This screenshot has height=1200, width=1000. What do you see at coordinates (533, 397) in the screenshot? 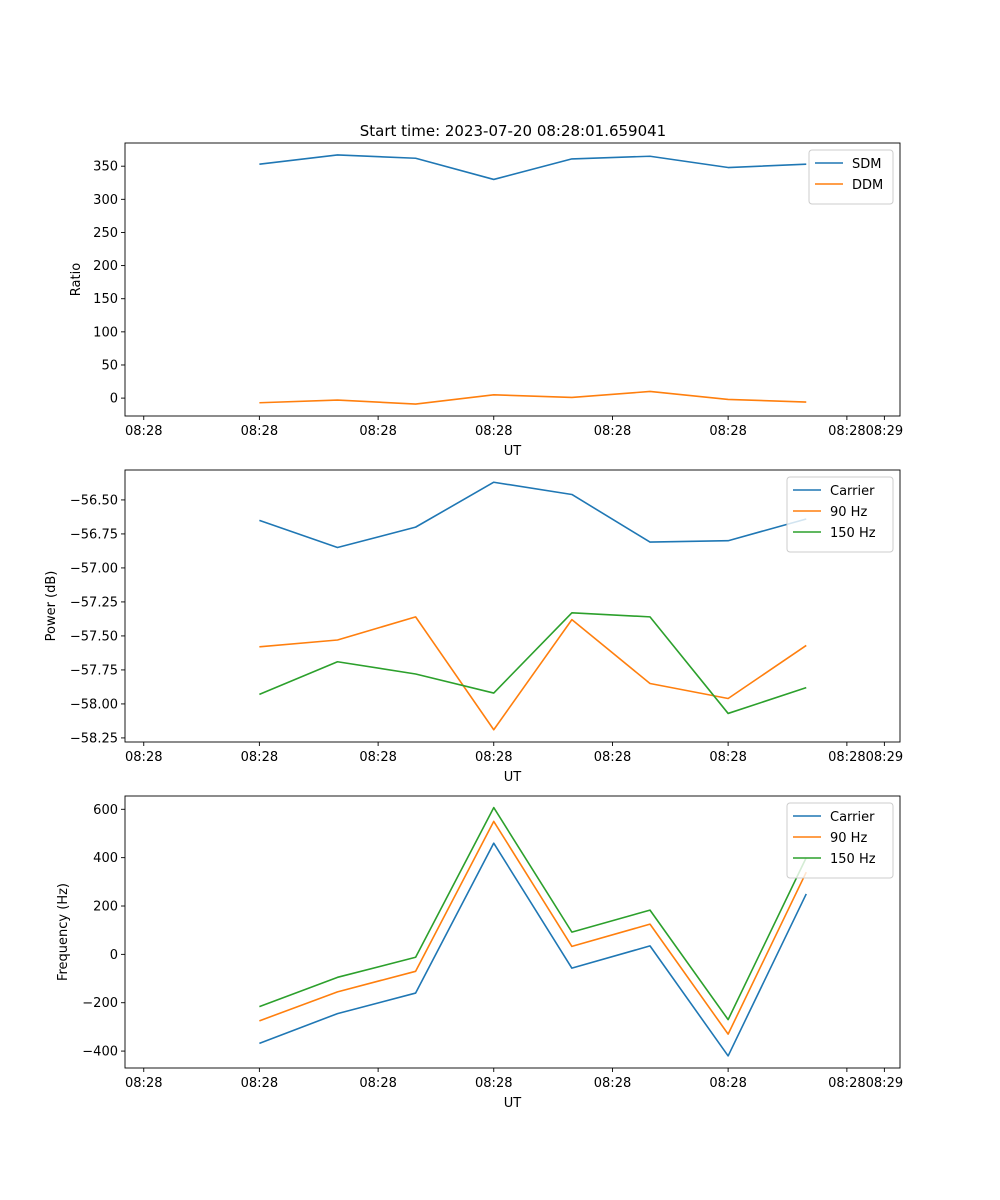
I see `series-line-ddm` at bounding box center [533, 397].